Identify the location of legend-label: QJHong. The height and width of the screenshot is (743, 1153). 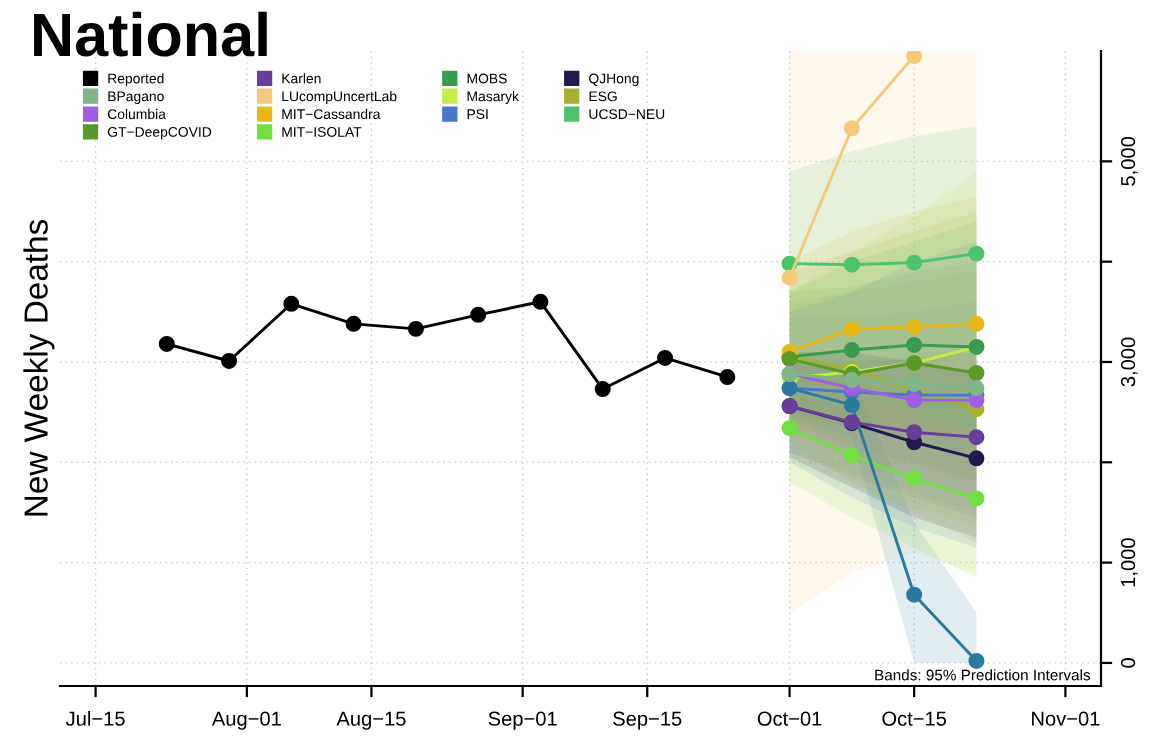
(614, 80).